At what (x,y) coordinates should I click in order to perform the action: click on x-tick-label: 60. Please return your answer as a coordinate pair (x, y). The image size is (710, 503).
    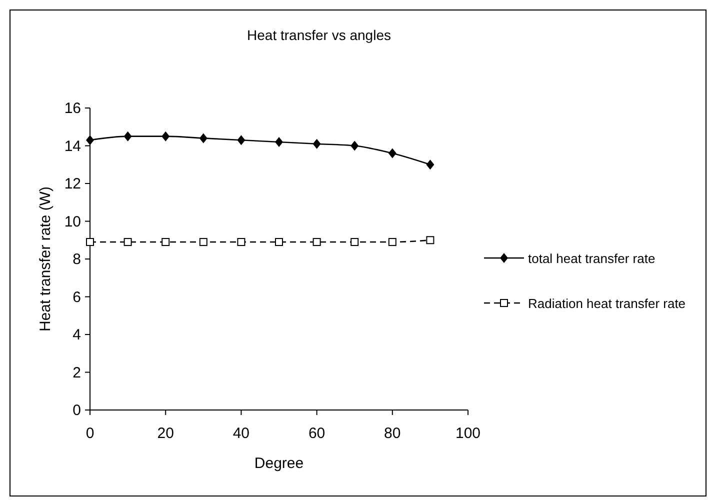
    Looking at the image, I should click on (317, 433).